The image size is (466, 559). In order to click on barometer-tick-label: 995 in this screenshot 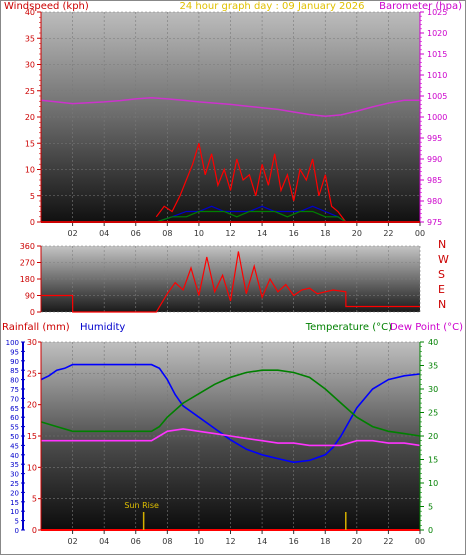, I will do `click(434, 138)`.